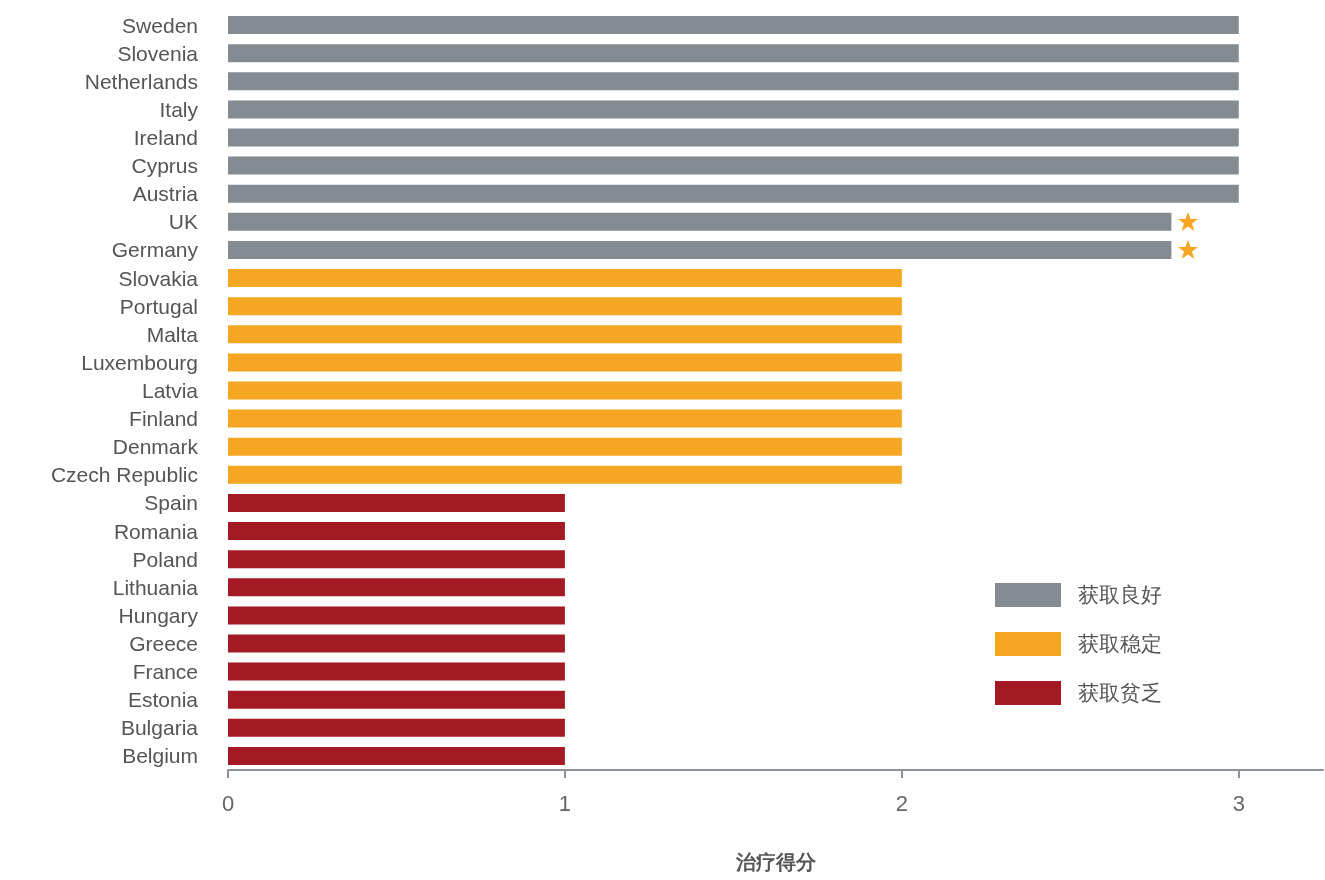 This screenshot has height=880, width=1325. What do you see at coordinates (1120, 693) in the screenshot?
I see `legend-label: 获取贫乏` at bounding box center [1120, 693].